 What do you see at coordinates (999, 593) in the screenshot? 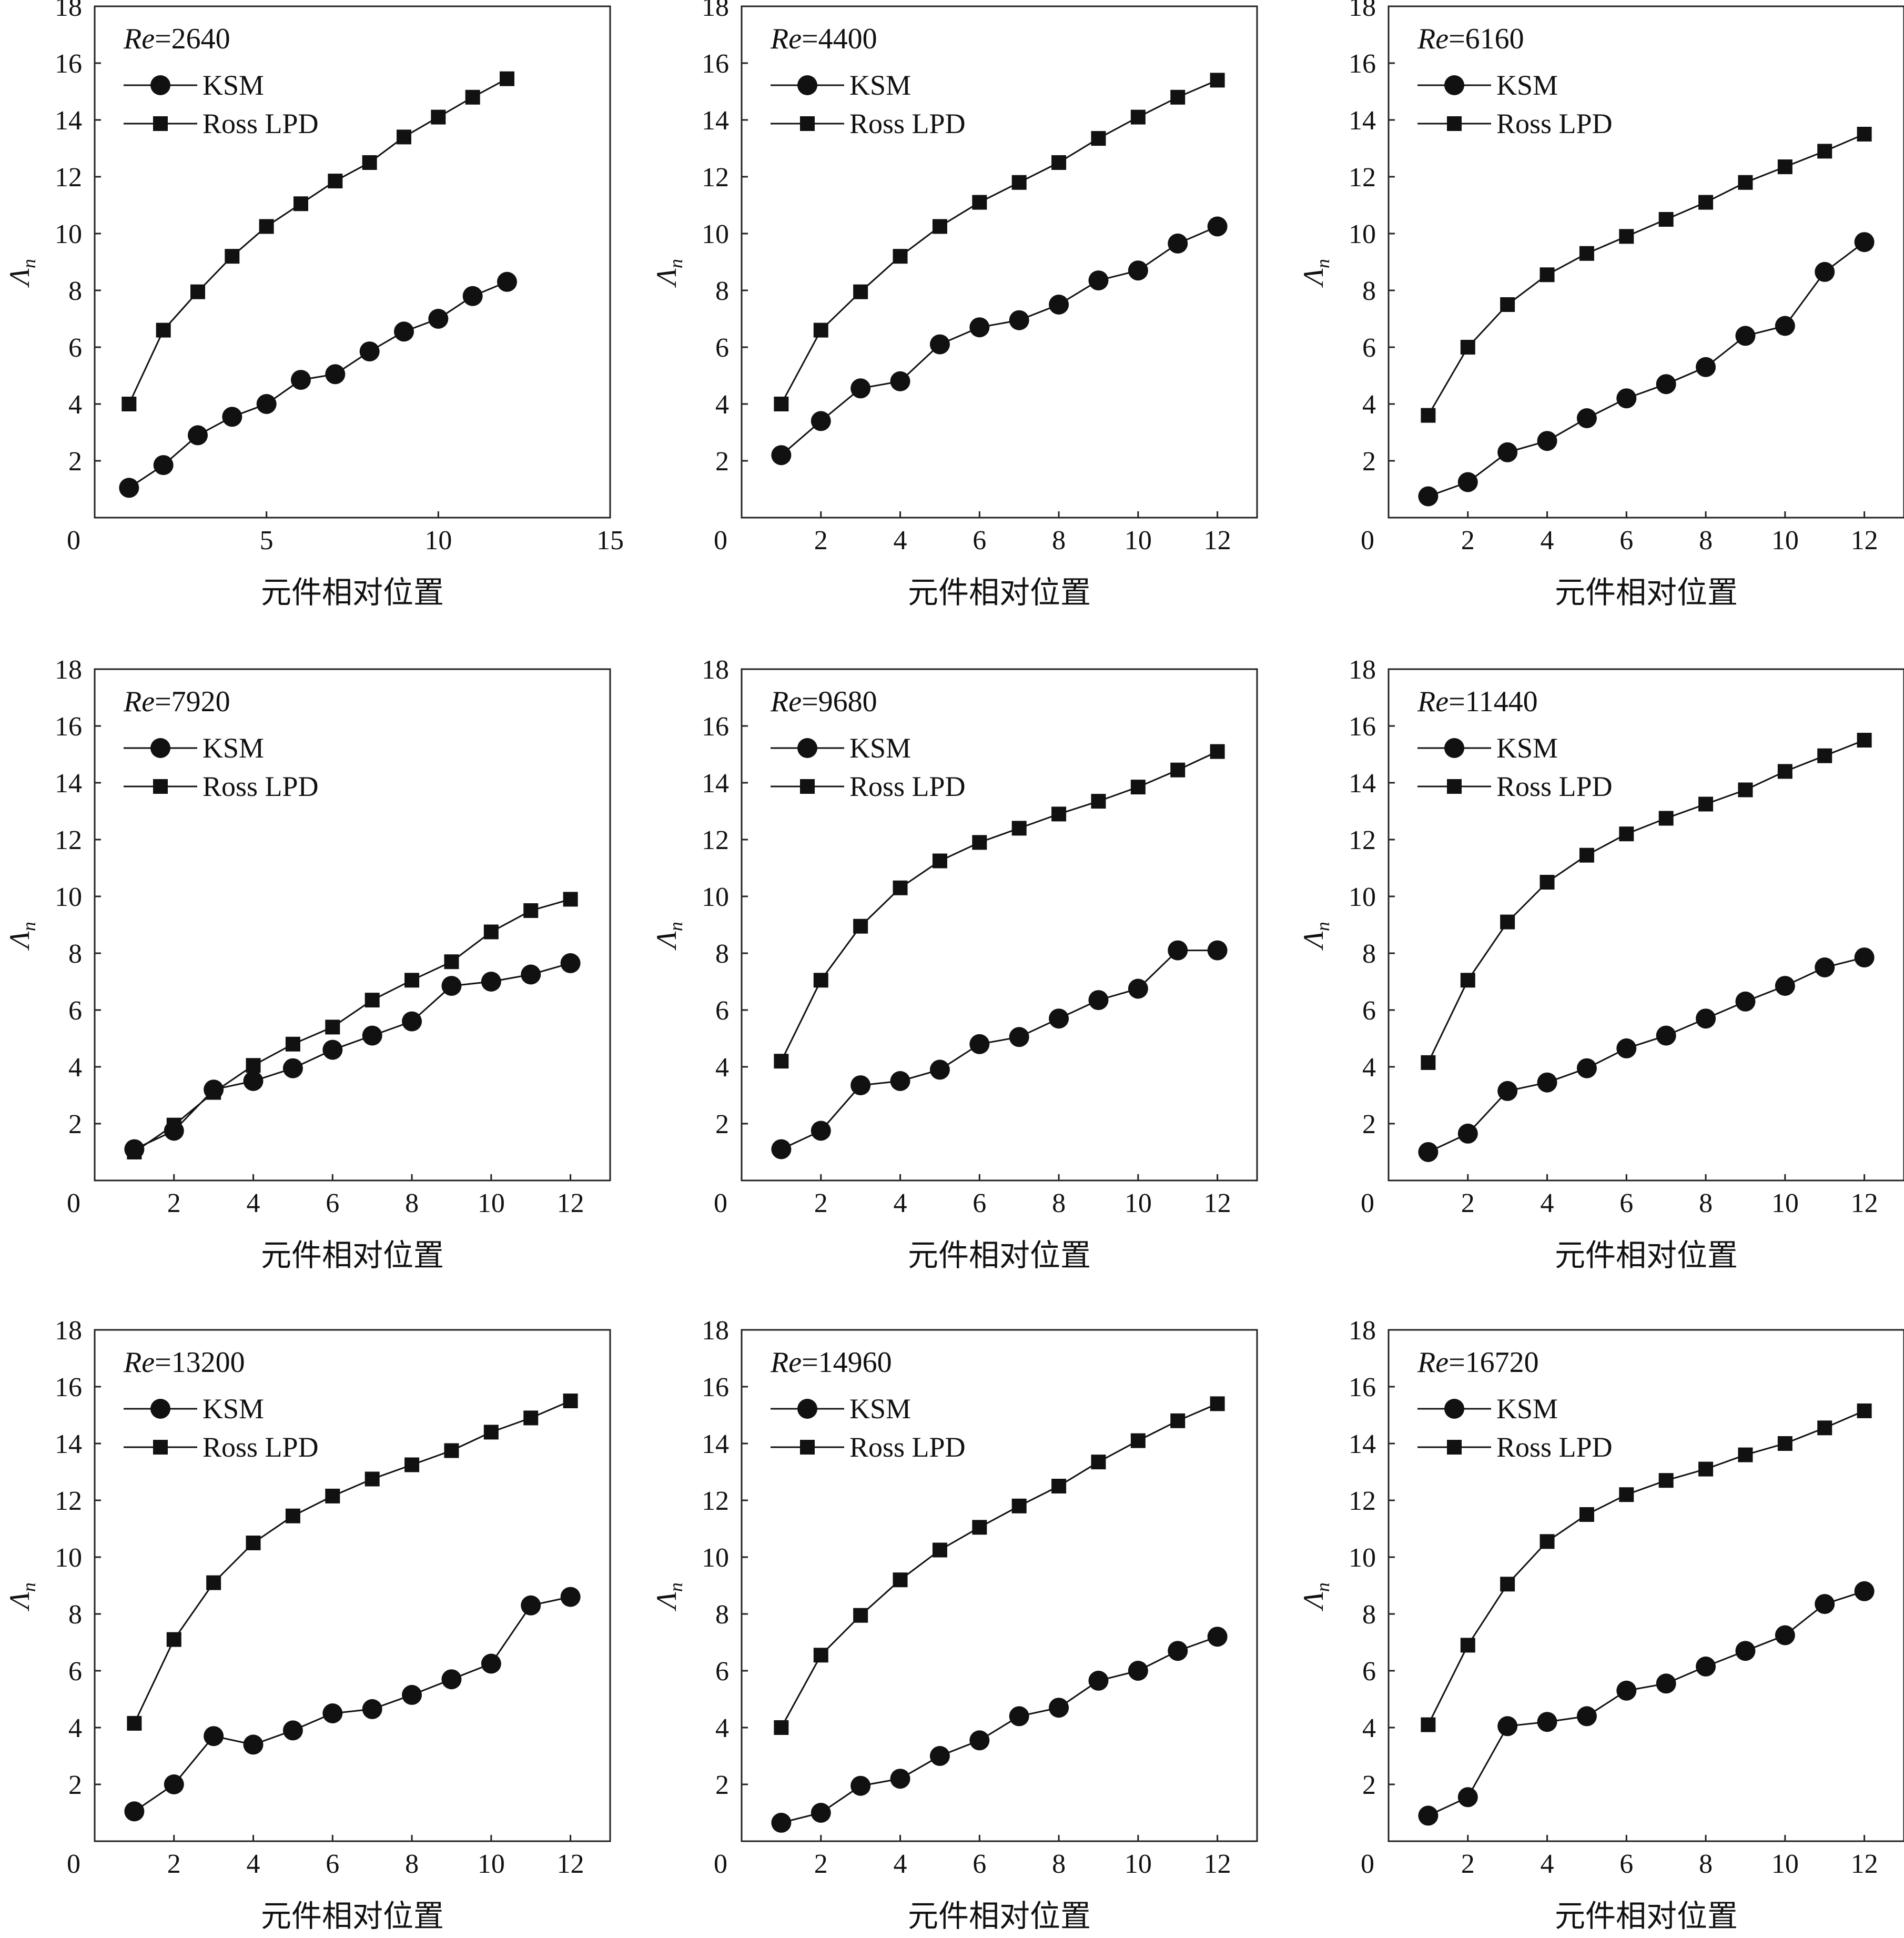
I see `x-axis-label: 元件相对位置` at bounding box center [999, 593].